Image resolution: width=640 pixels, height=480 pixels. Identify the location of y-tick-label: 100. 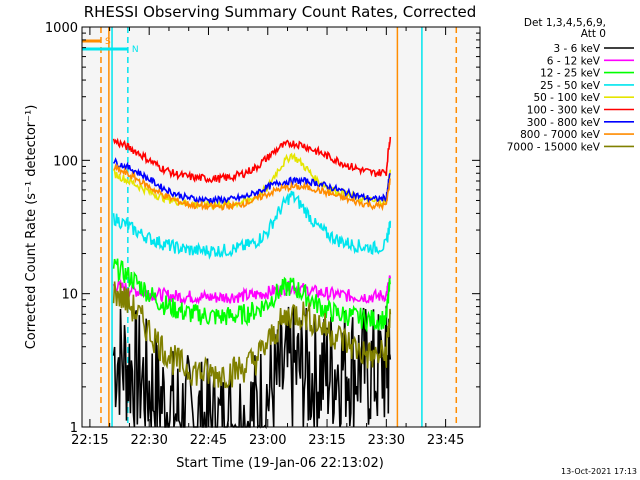
(65, 161).